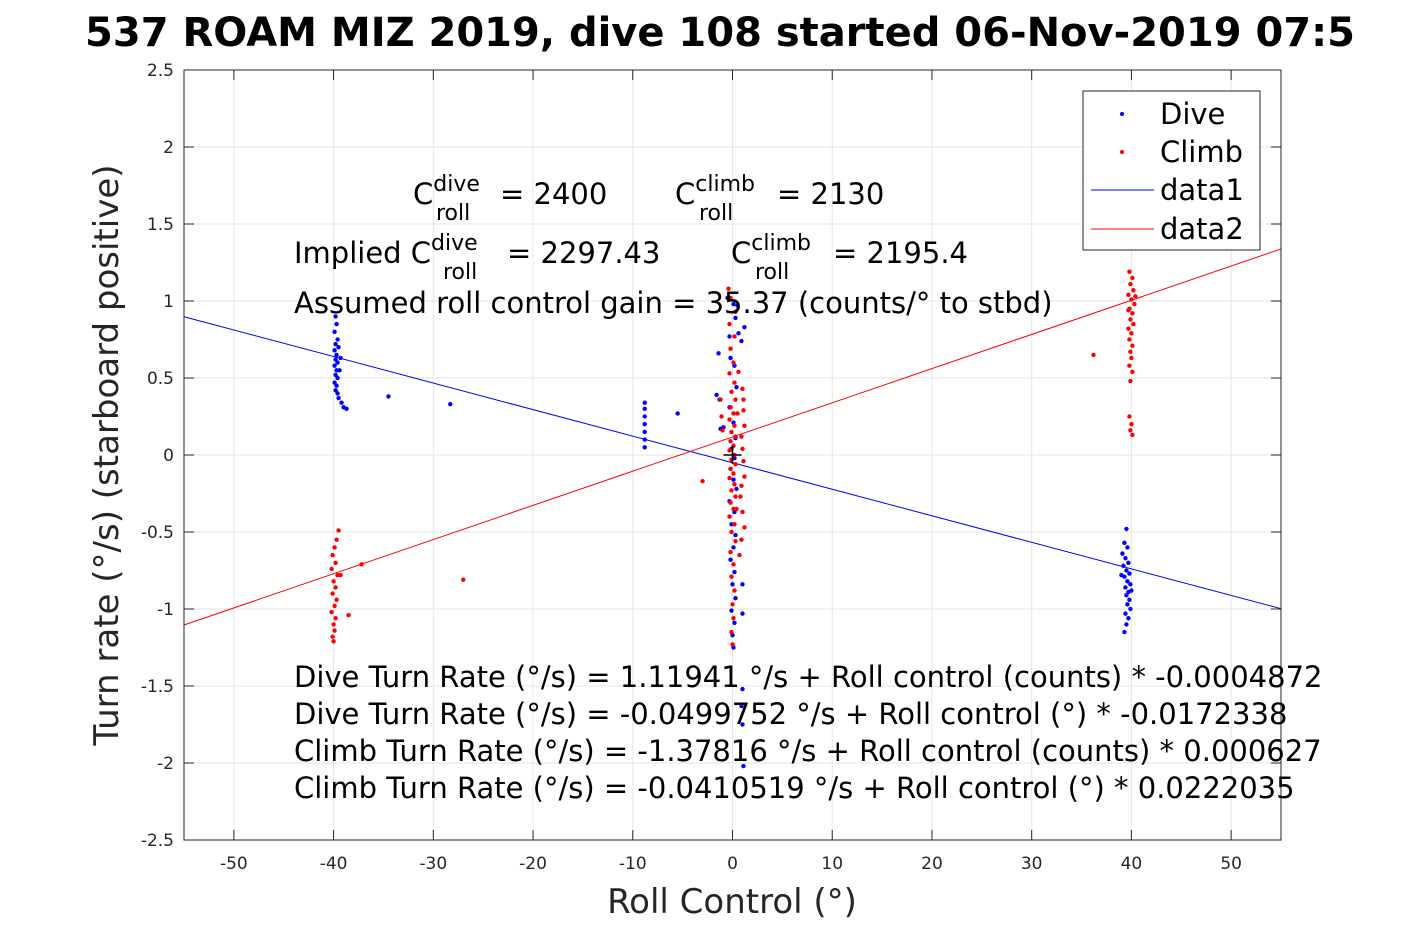  What do you see at coordinates (1201, 152) in the screenshot?
I see `legend-climb-label: Climb` at bounding box center [1201, 152].